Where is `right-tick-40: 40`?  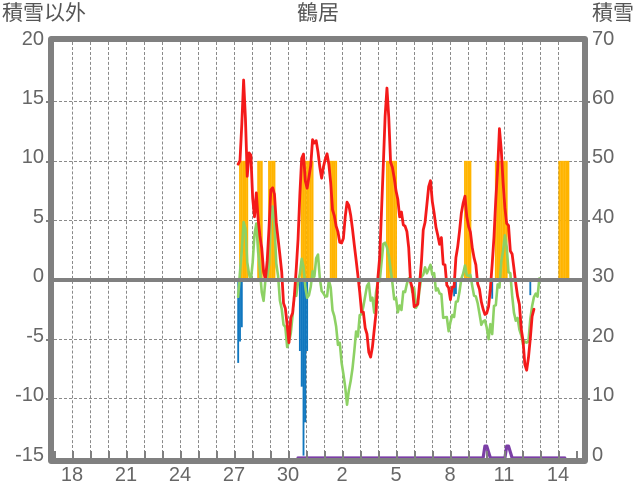 right-tick-40: 40 is located at coordinates (603, 217).